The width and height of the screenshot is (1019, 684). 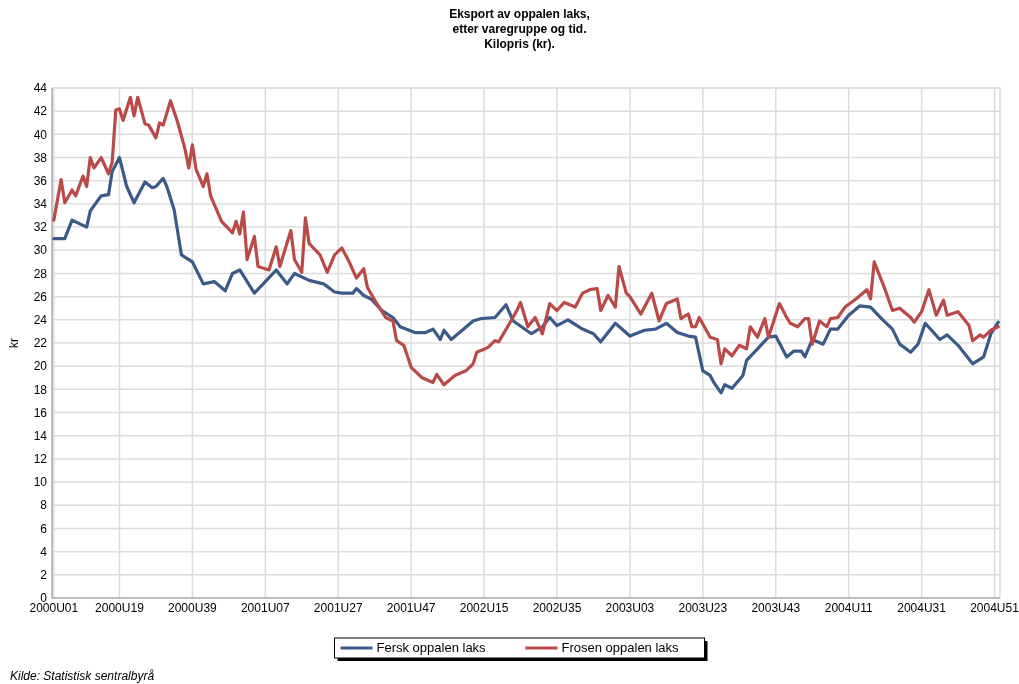 I want to click on x-tick-label: 2003U23, so click(x=703, y=608).